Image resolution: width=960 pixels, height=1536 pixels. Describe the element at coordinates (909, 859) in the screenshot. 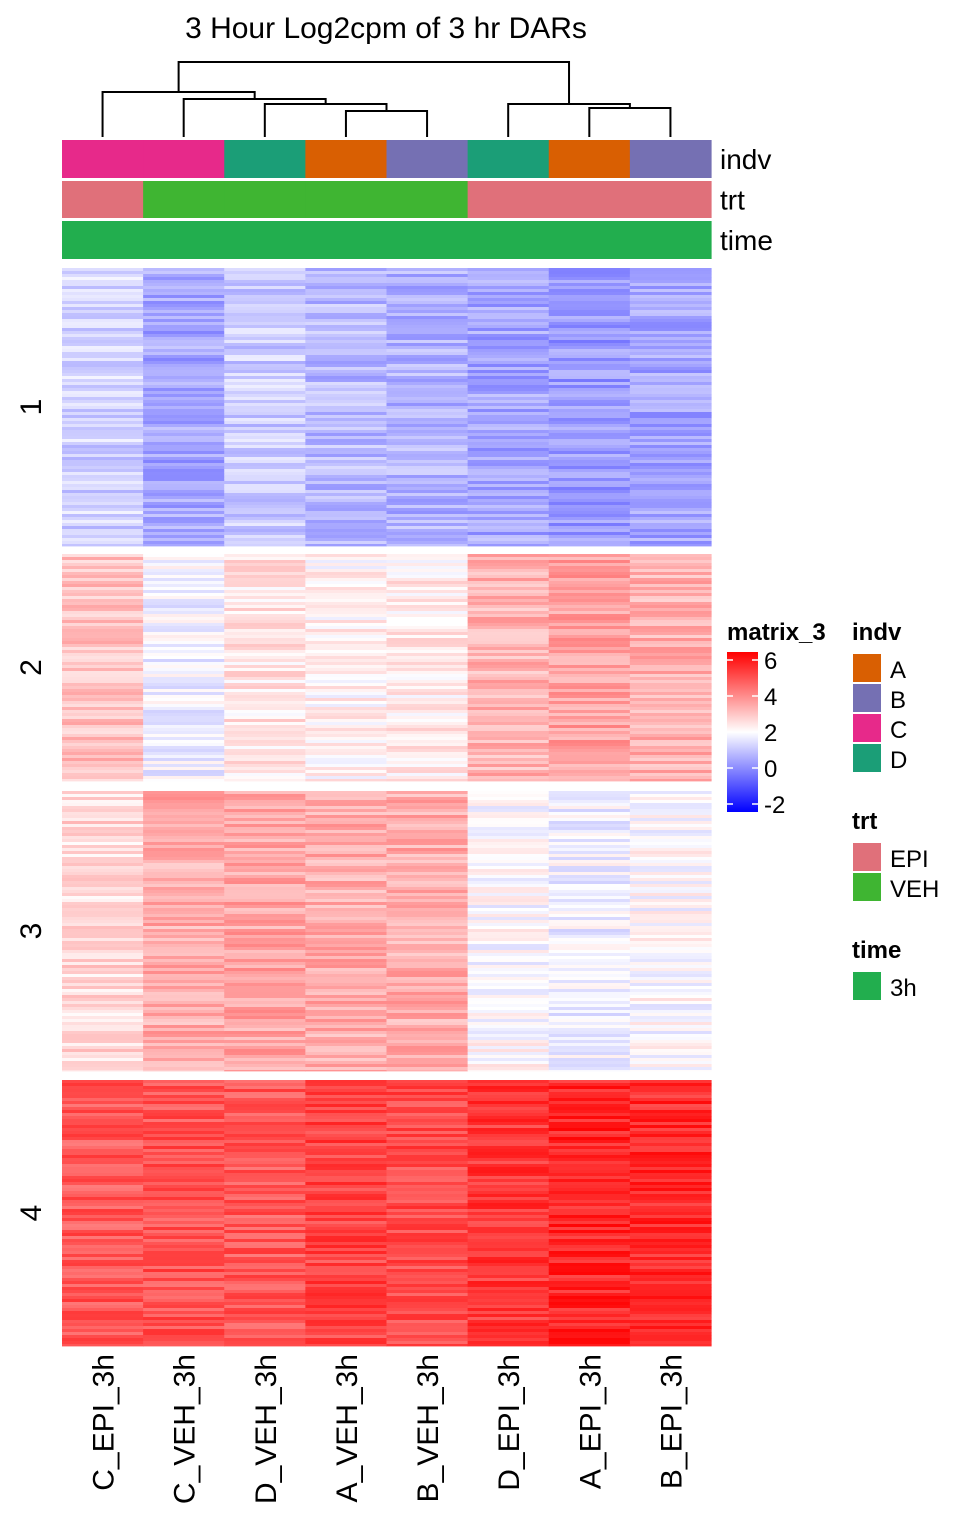

I see `legend-item-label: EPI` at that location.